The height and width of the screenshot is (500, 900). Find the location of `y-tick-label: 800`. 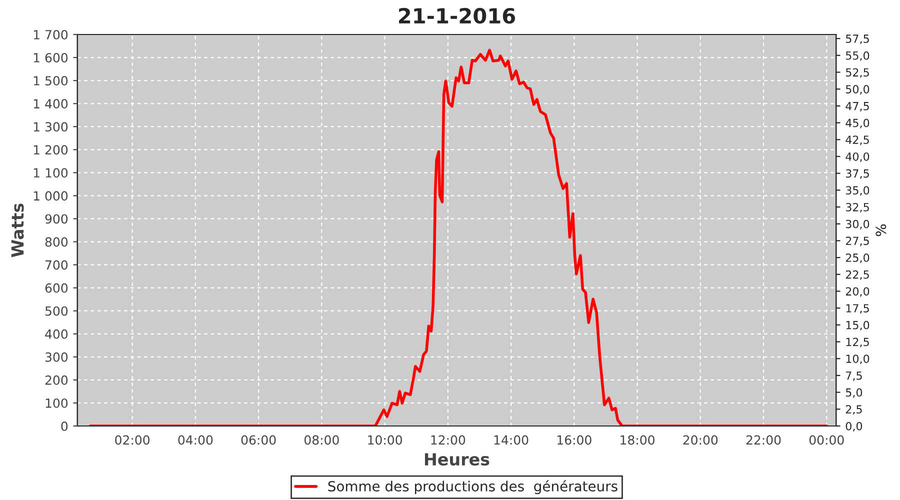

y-tick-label: 800 is located at coordinates (56, 242).